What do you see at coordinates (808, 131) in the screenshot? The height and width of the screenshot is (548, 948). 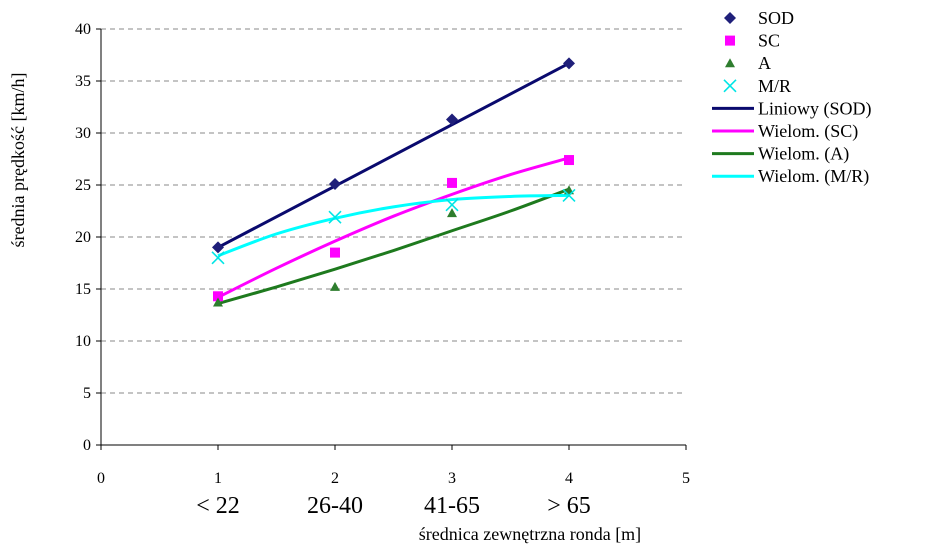 I see `legend-label: Wielom. (SC)` at bounding box center [808, 131].